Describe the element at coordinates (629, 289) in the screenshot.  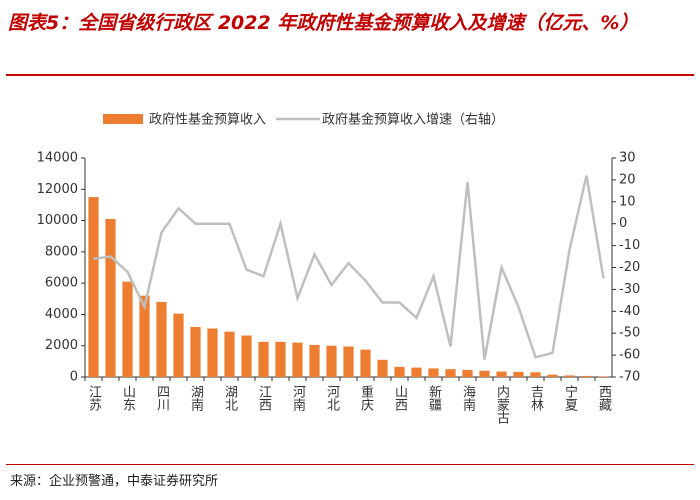
I see `y2-tick-label: -30` at that location.